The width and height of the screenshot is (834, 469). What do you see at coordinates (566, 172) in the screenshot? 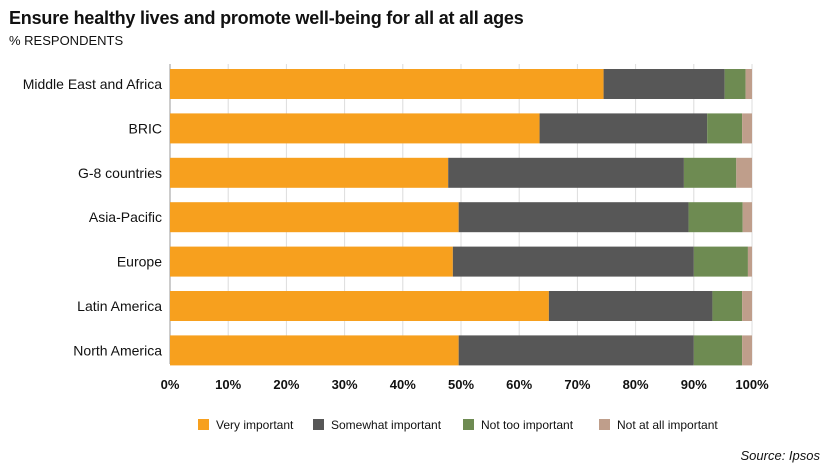
I see `bar-g-8-countries-somewhat-important` at bounding box center [566, 172].